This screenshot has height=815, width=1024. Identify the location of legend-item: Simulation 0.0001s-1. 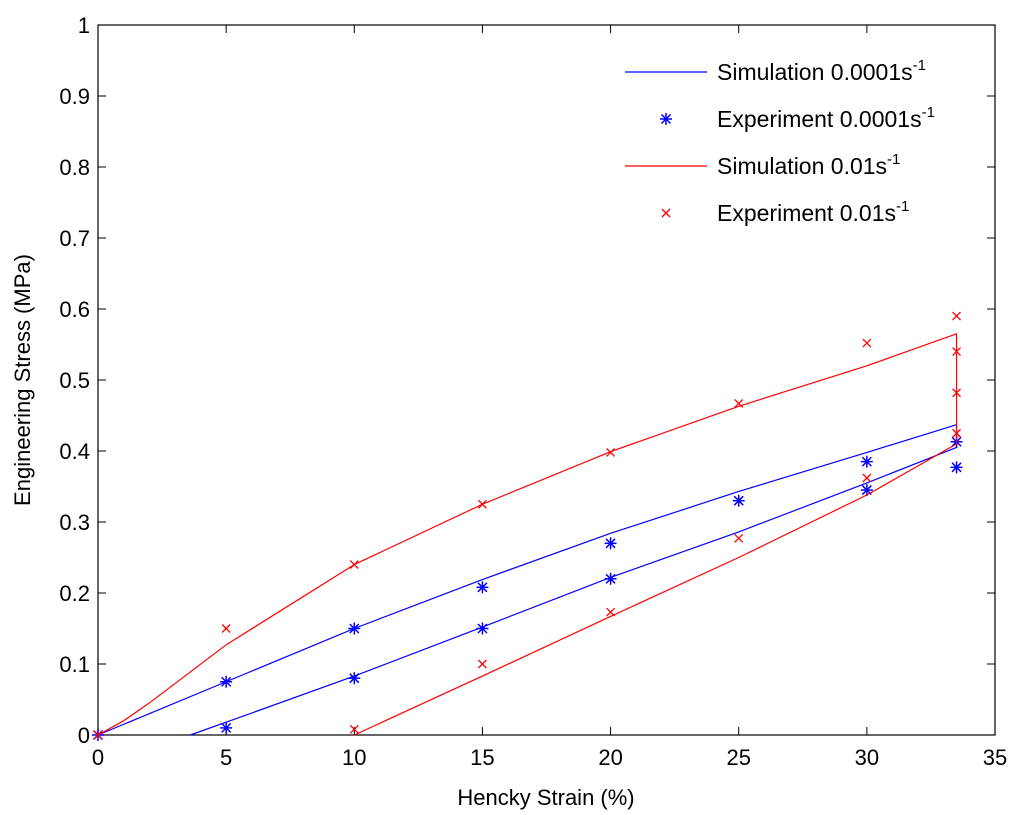
(775, 71).